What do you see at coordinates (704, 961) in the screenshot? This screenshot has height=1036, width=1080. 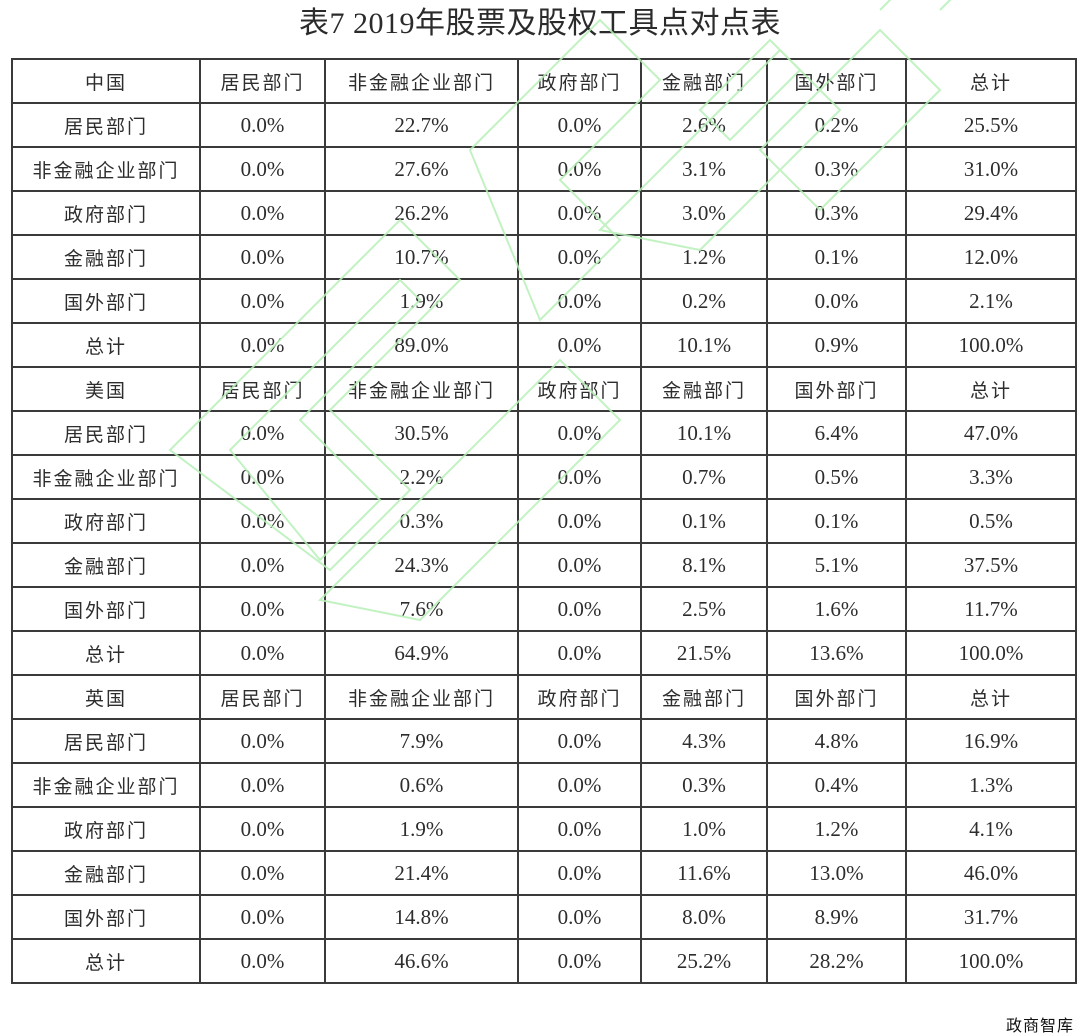 I see `table-cell: 25.2%` at bounding box center [704, 961].